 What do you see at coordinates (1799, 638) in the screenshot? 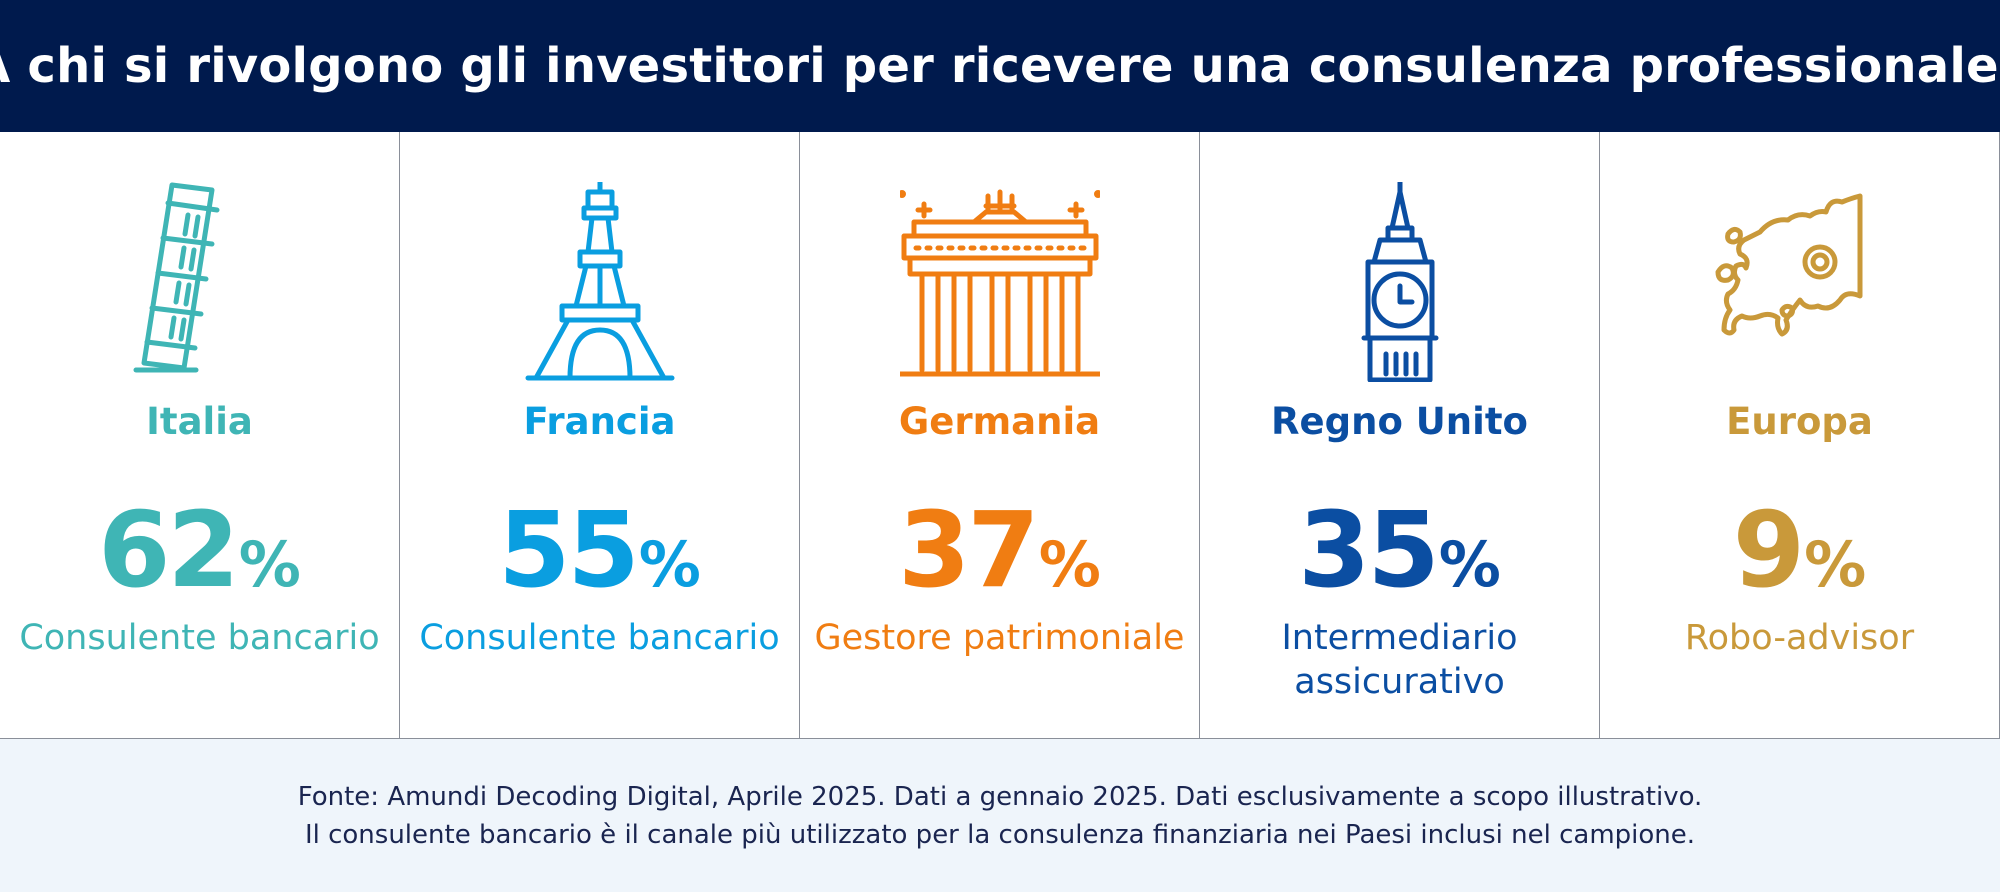
I see `advisor-label-europa: Robo-advisor` at bounding box center [1799, 638].